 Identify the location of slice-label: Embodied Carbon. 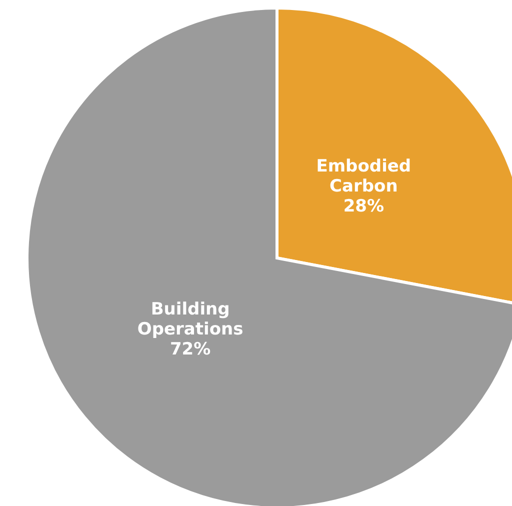
(364, 176).